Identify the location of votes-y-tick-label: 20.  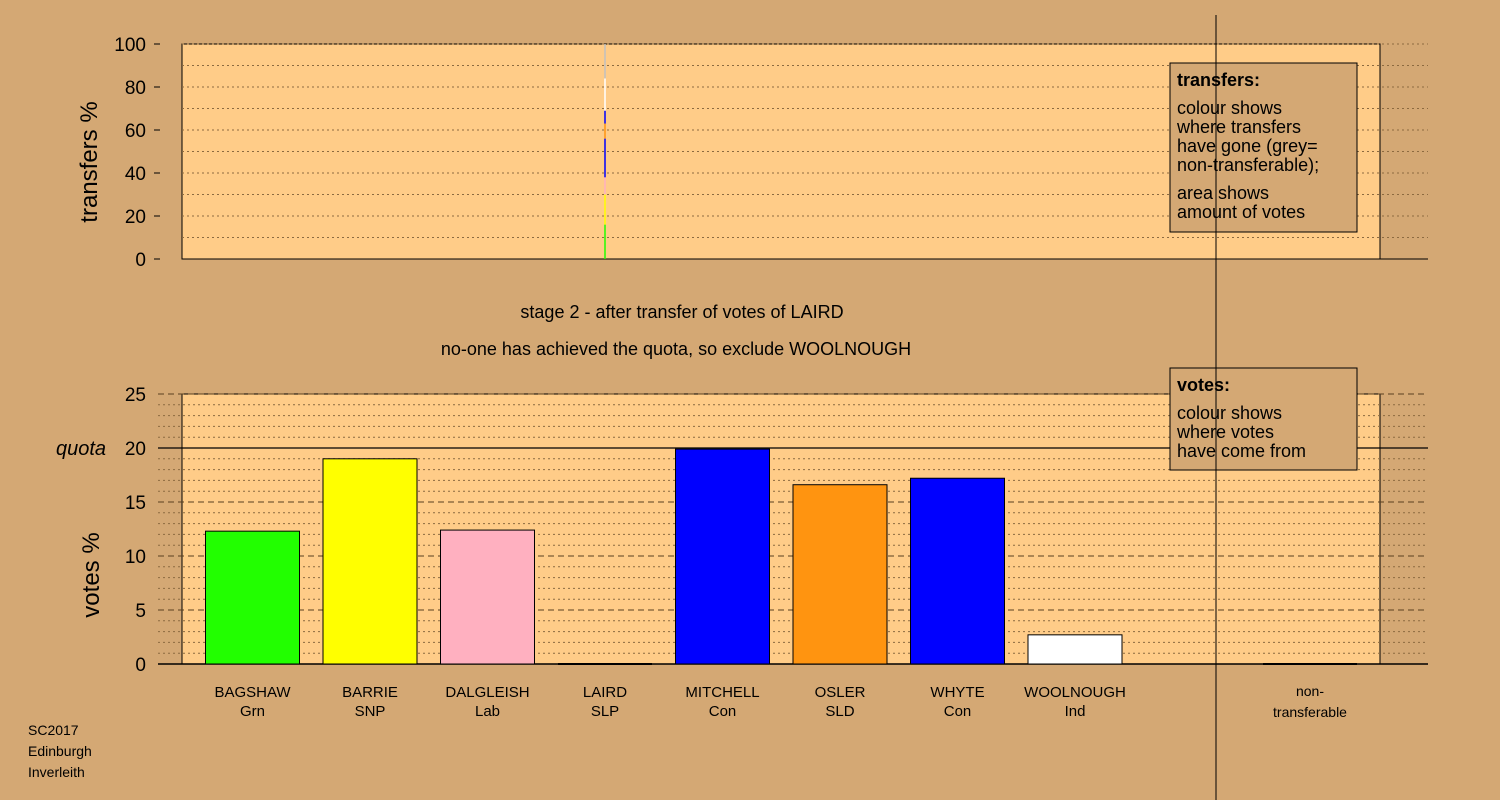
(135, 449).